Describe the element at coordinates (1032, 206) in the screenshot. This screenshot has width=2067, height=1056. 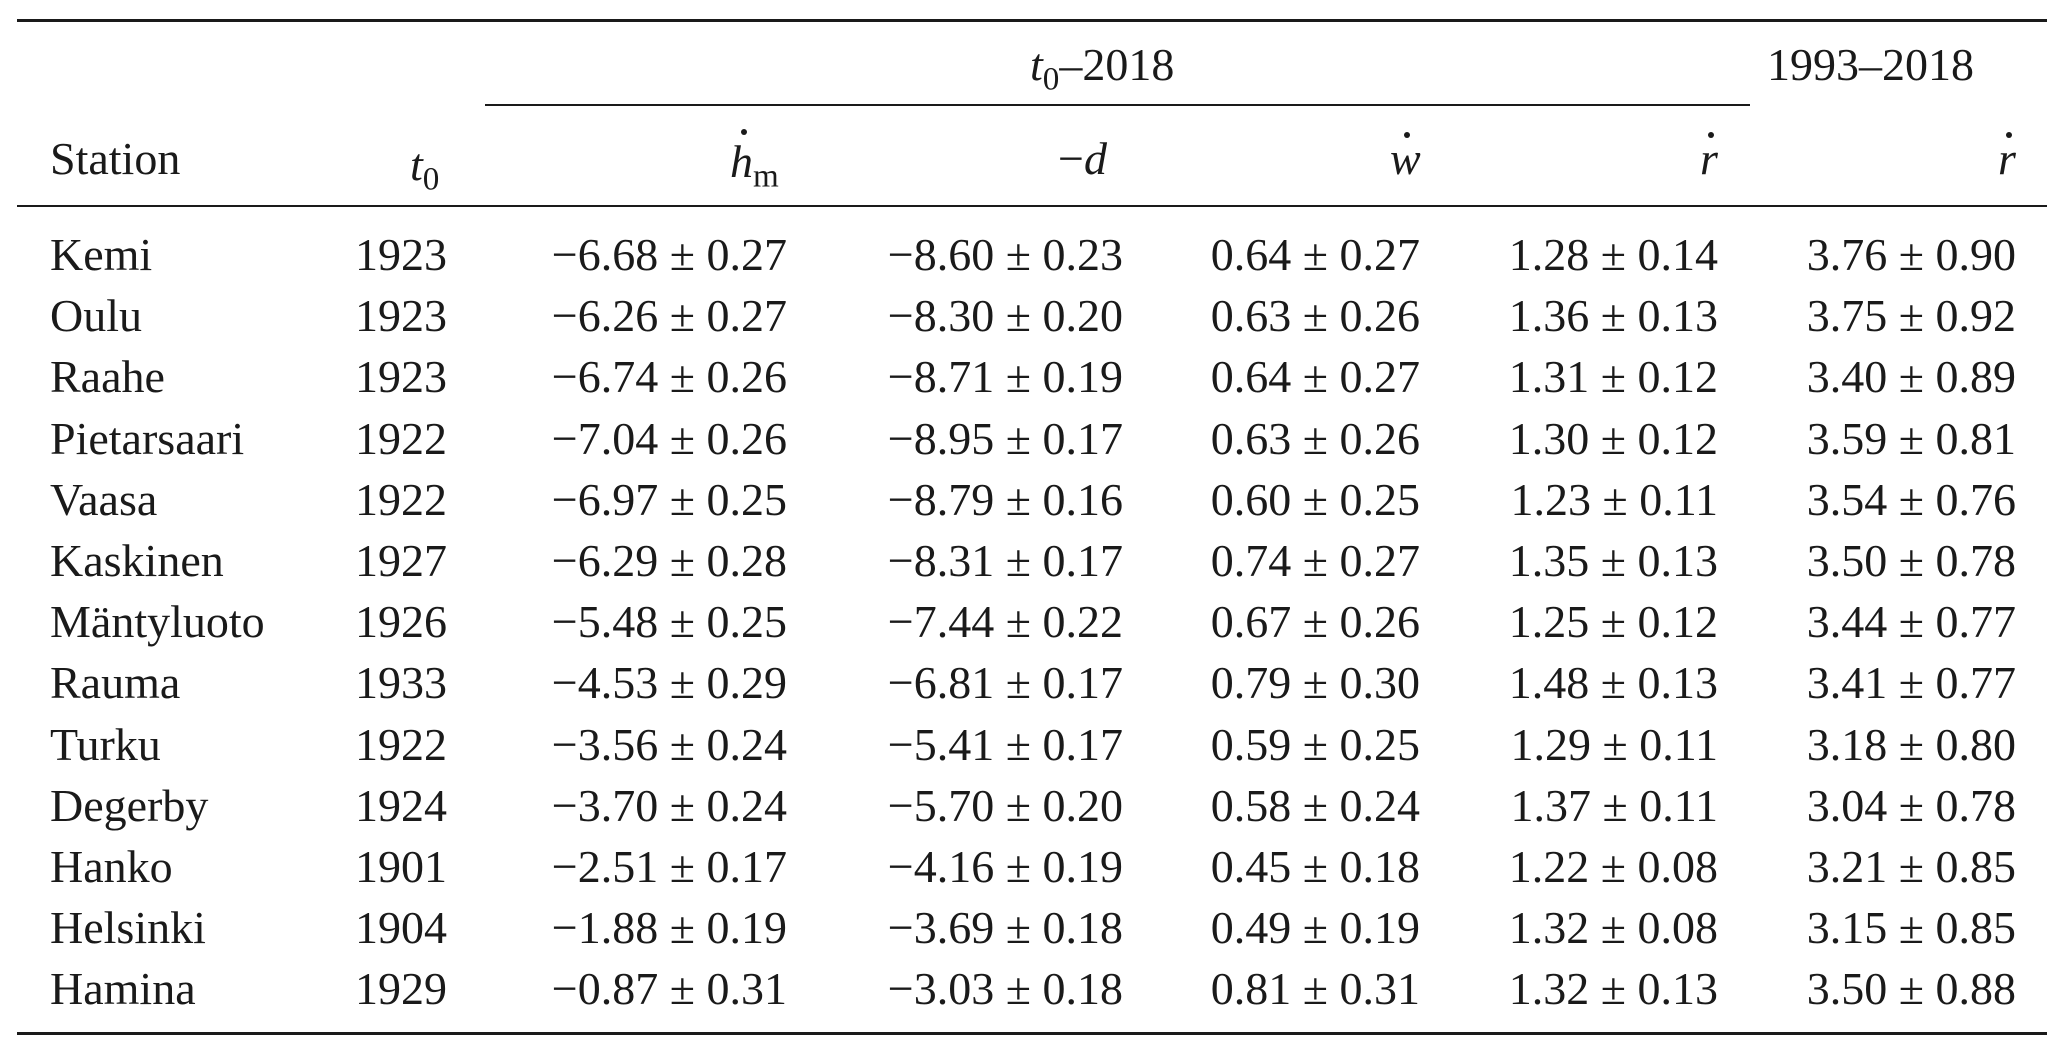
I see `header-rule` at that location.